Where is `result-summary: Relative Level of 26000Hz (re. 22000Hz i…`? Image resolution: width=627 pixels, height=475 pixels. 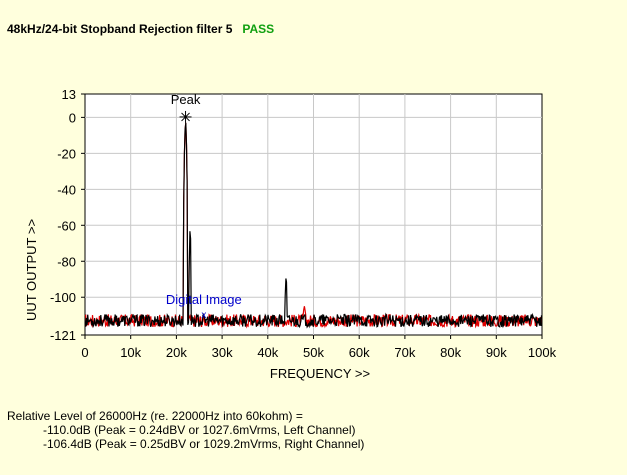 result-summary: Relative Level of 26000Hz (re. 22000Hz i… is located at coordinates (185, 430).